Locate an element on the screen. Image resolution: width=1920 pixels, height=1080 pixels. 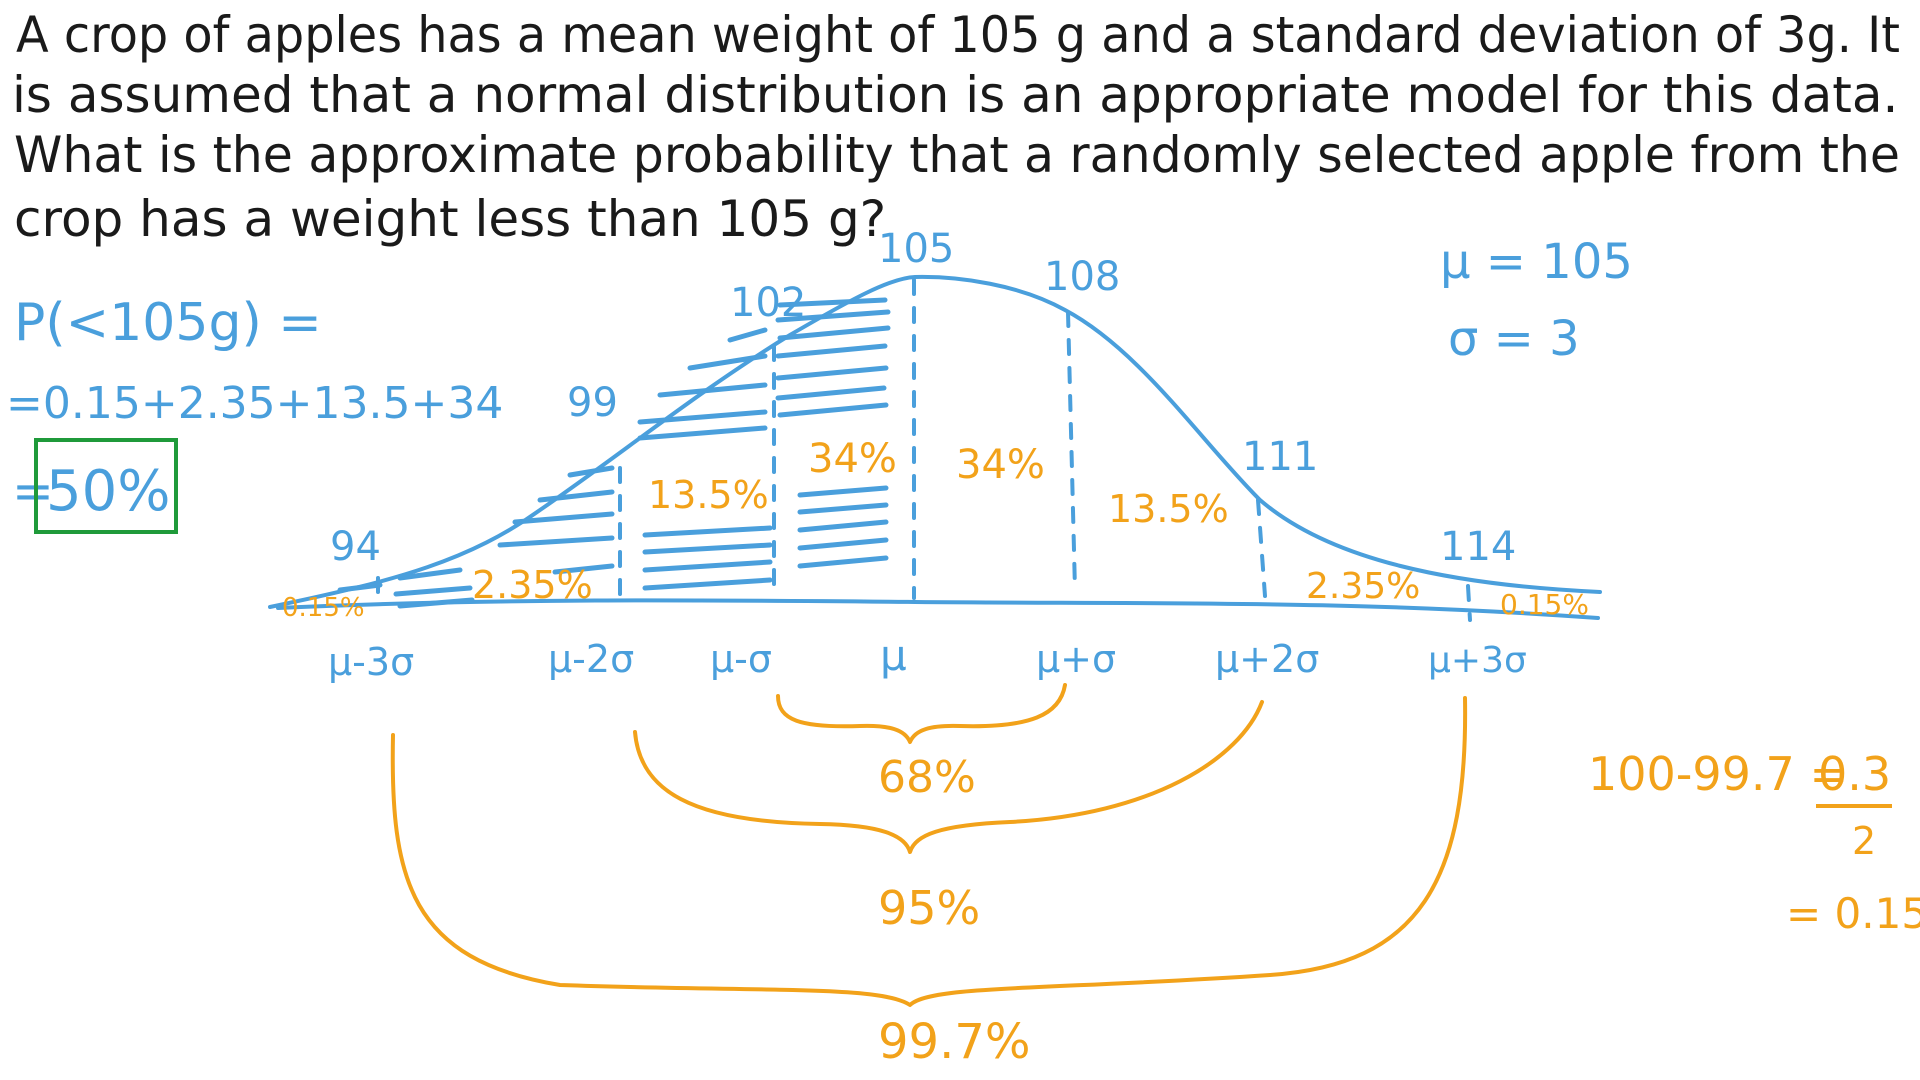
shaded-area is located at coordinates (614, 453).